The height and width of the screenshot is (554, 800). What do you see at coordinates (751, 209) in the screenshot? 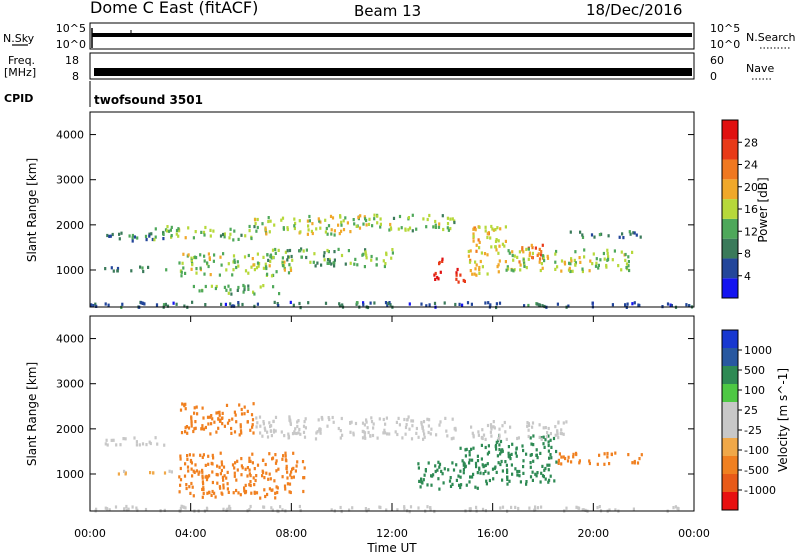
I see `colorbar-tick-label: 16` at bounding box center [751, 209].